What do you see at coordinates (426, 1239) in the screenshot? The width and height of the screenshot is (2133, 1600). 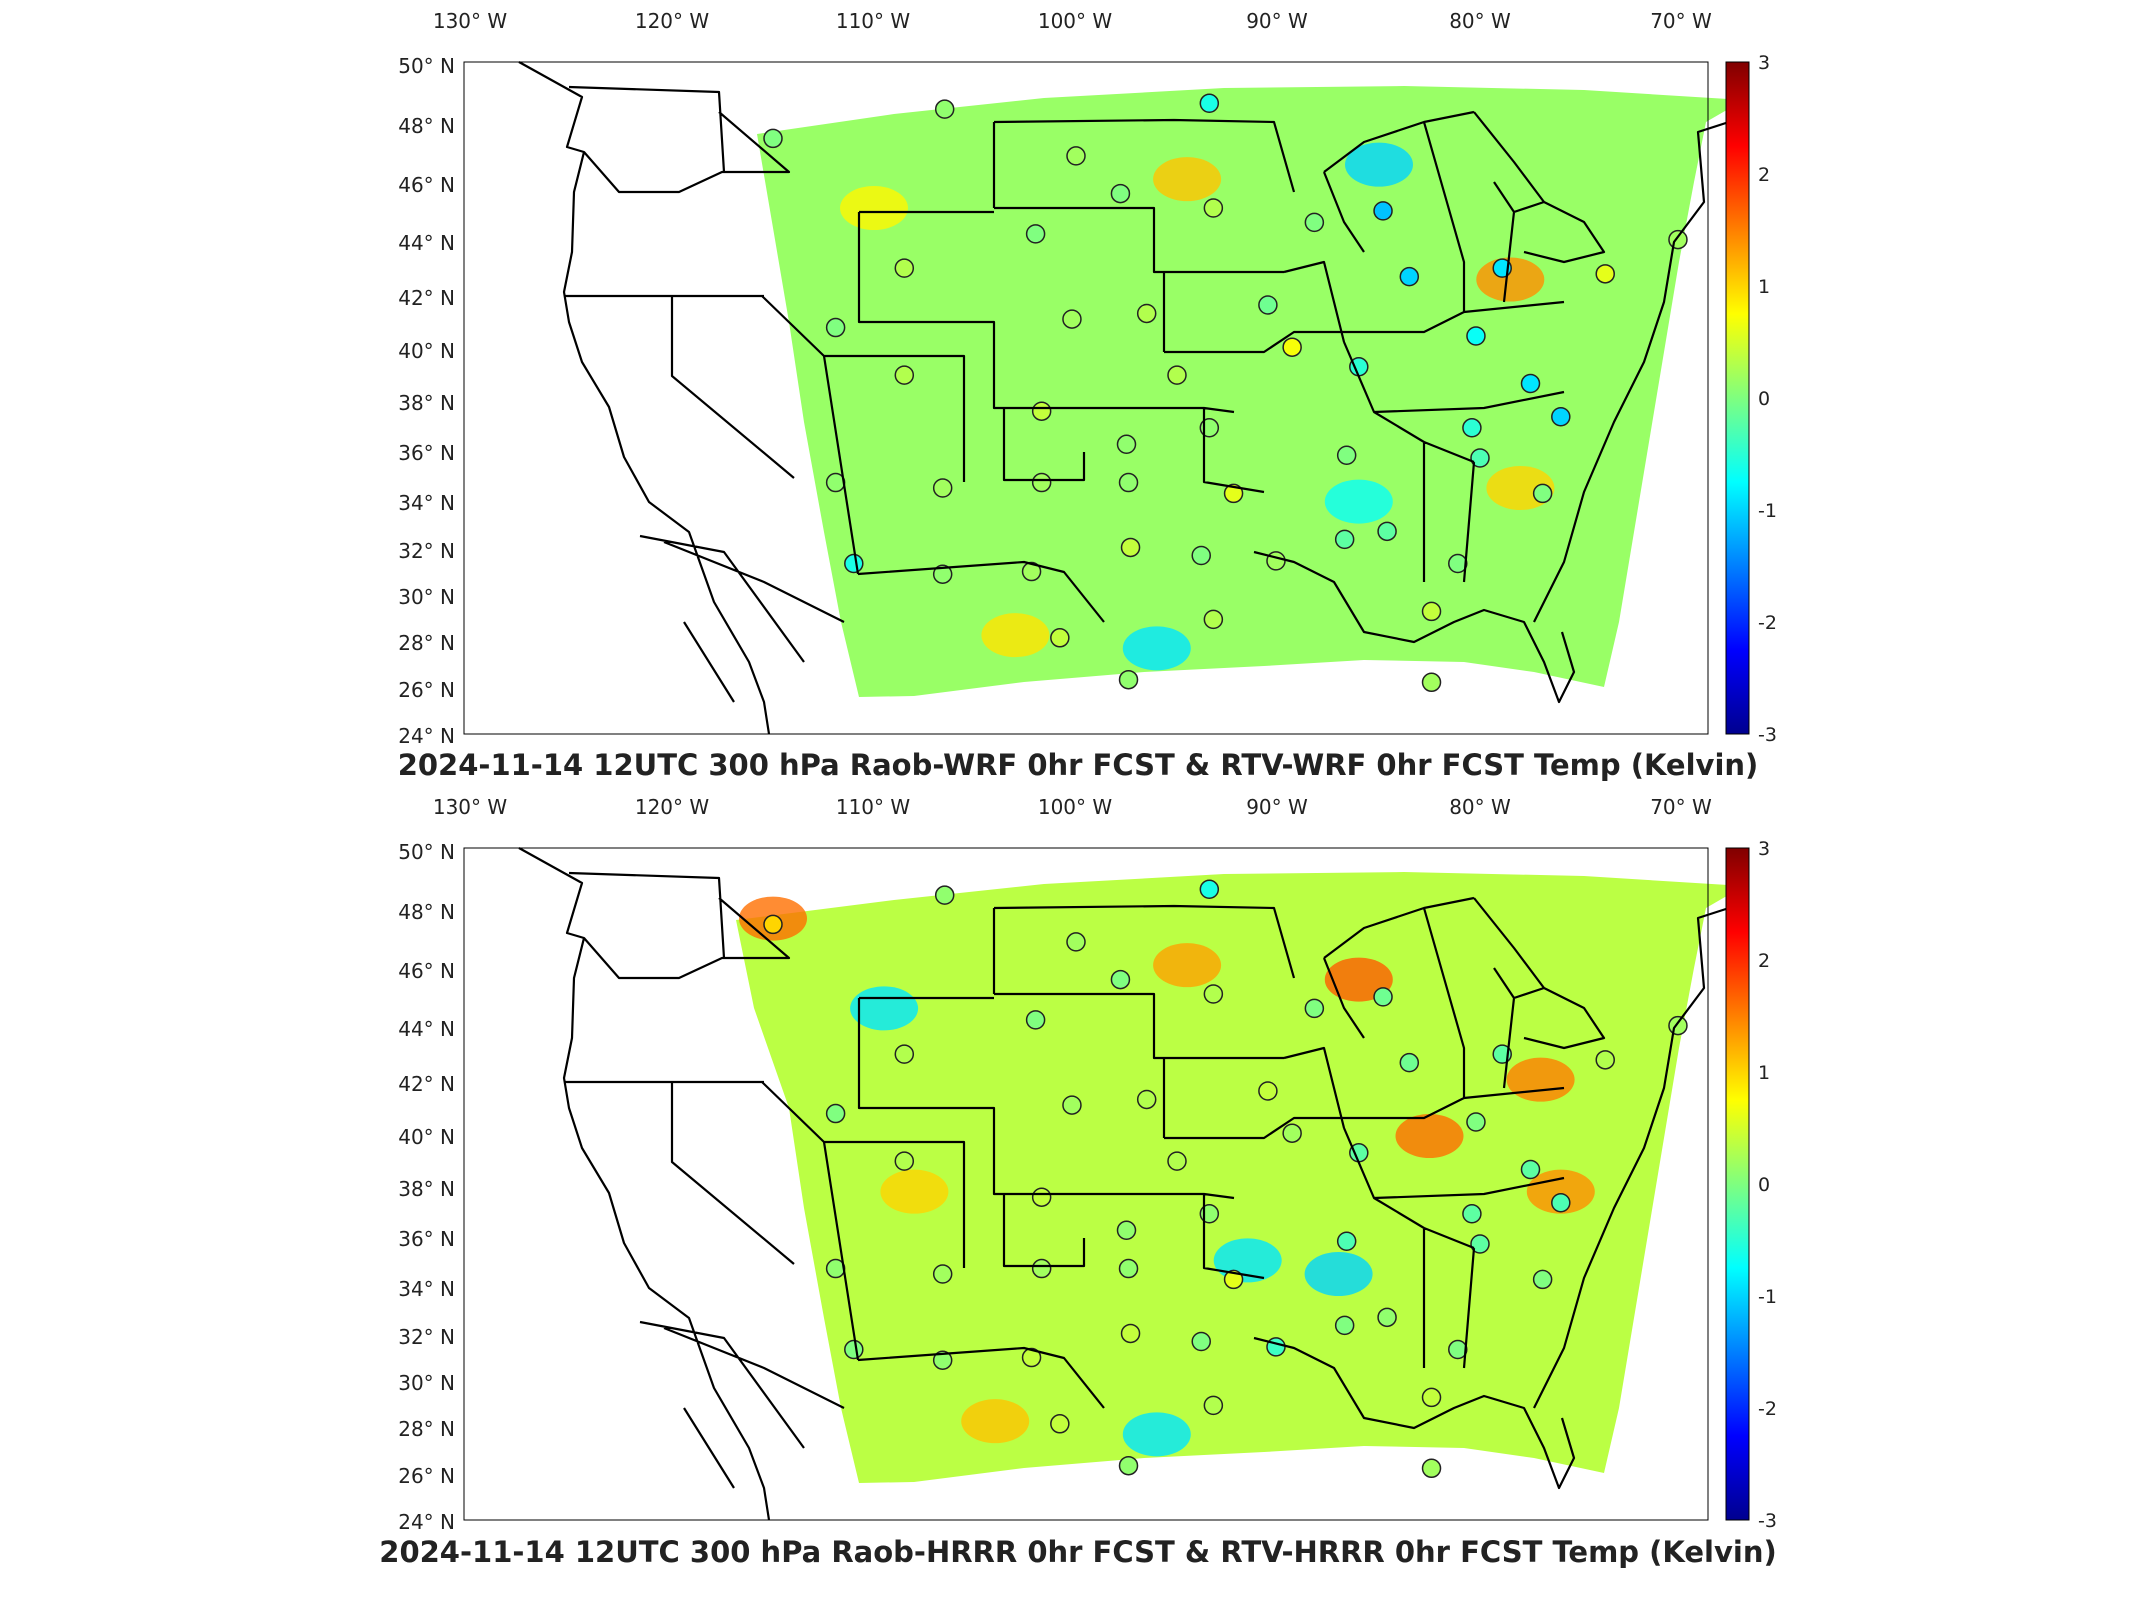 I see `lat-tick: 36° N` at bounding box center [426, 1239].